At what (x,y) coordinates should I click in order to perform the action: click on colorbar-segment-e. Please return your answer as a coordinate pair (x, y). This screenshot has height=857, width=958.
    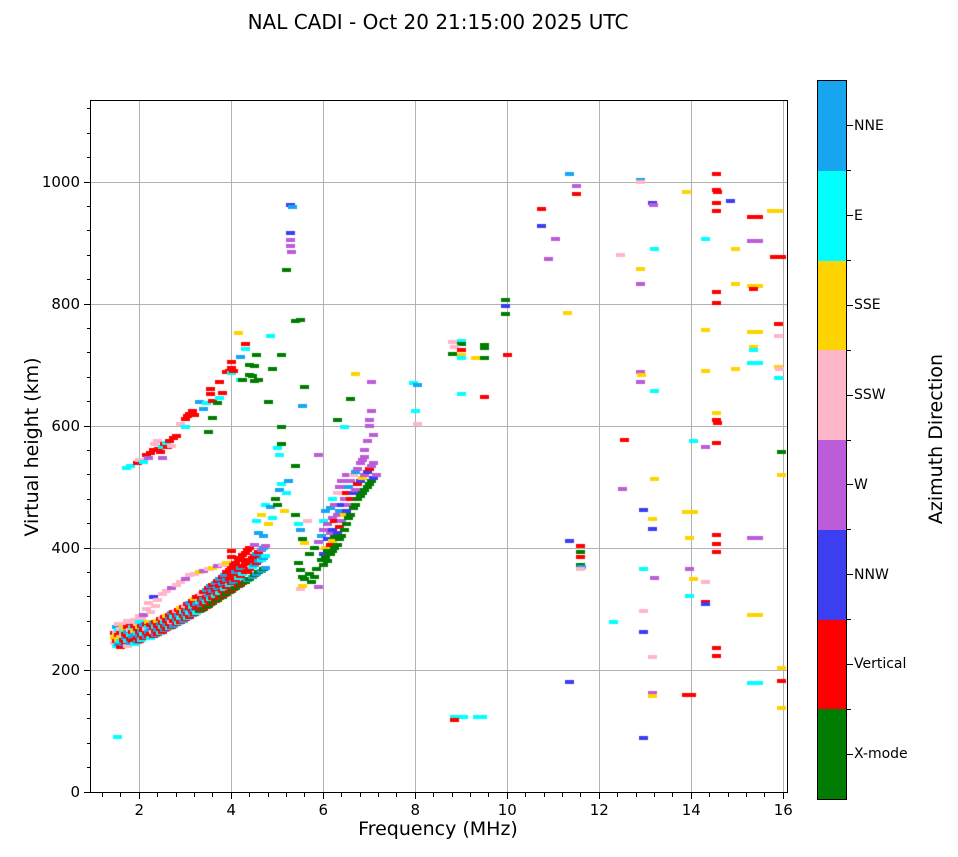
    Looking at the image, I should click on (832, 215).